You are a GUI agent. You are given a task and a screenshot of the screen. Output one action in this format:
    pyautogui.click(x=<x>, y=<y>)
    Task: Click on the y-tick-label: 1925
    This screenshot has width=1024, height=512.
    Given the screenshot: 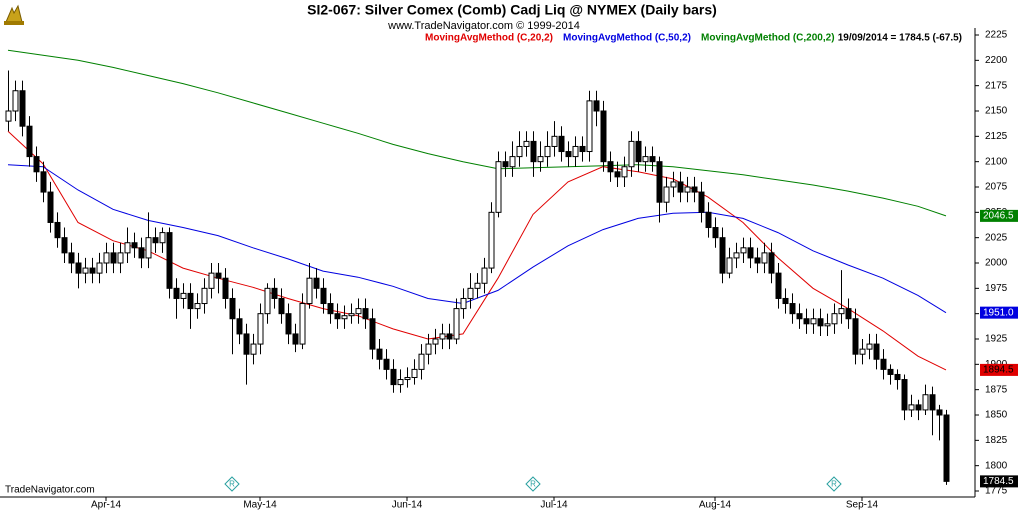 What is the action you would take?
    pyautogui.click(x=996, y=339)
    